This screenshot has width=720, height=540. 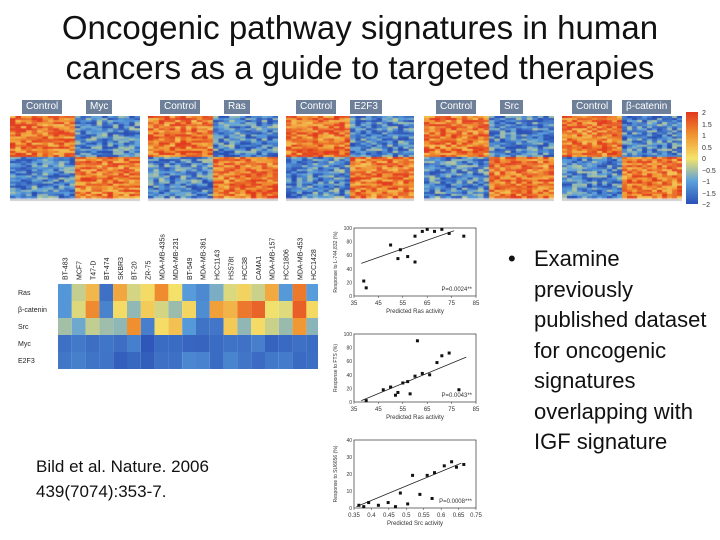 What do you see at coordinates (75, 154) in the screenshot?
I see `heatmap-myc: Control Myc` at bounding box center [75, 154].